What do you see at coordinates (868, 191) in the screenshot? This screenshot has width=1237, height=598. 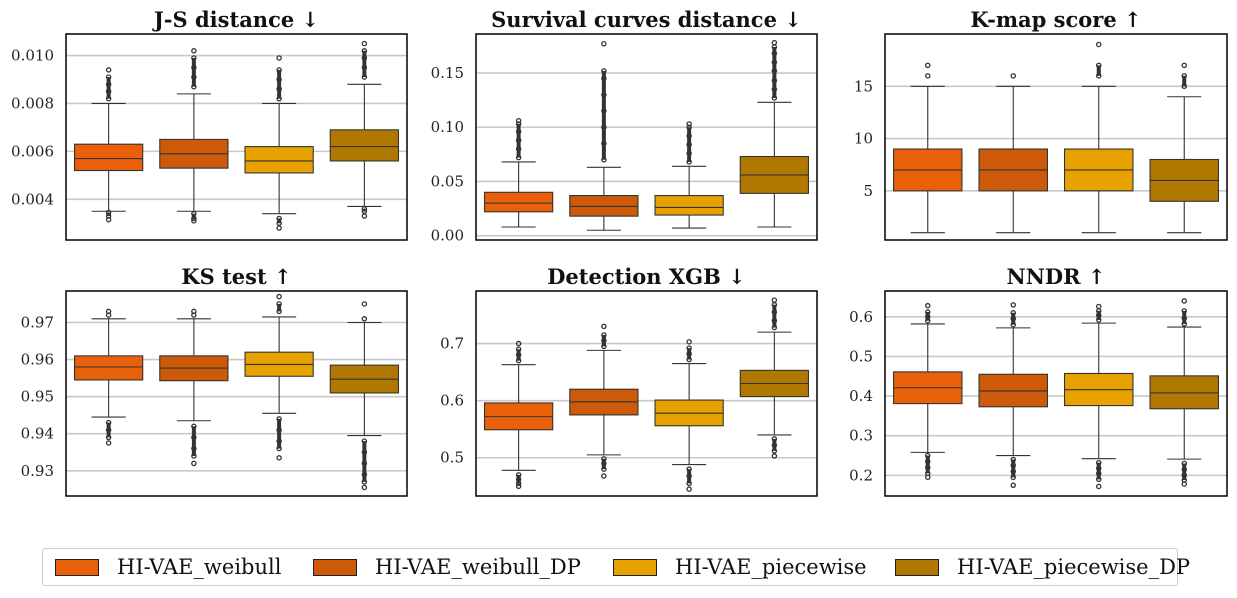 I see `y-tick-label: 5` at bounding box center [868, 191].